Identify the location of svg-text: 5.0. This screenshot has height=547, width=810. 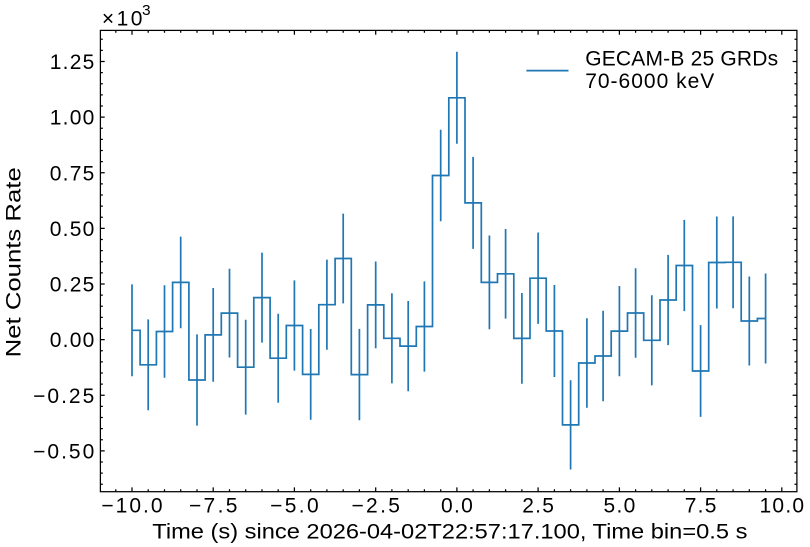
(620, 505).